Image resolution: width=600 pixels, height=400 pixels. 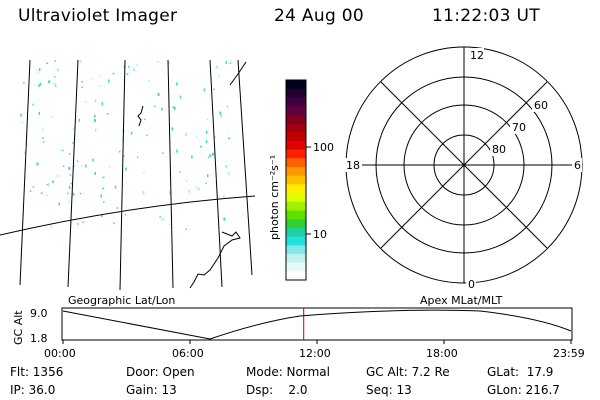 What do you see at coordinates (288, 372) in the screenshot?
I see `mode-value: Mode: Normal` at bounding box center [288, 372].